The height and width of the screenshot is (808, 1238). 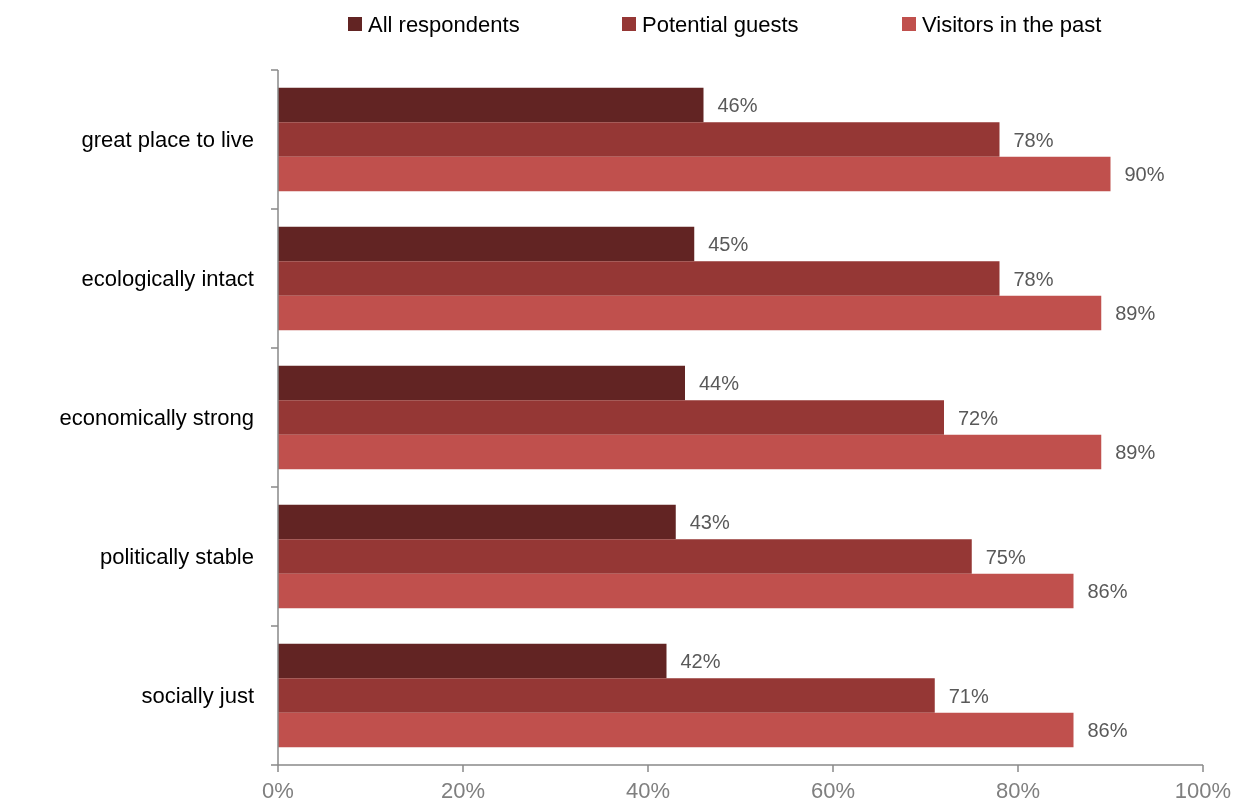 What do you see at coordinates (720, 24) in the screenshot?
I see `legend-label: Potential guests` at bounding box center [720, 24].